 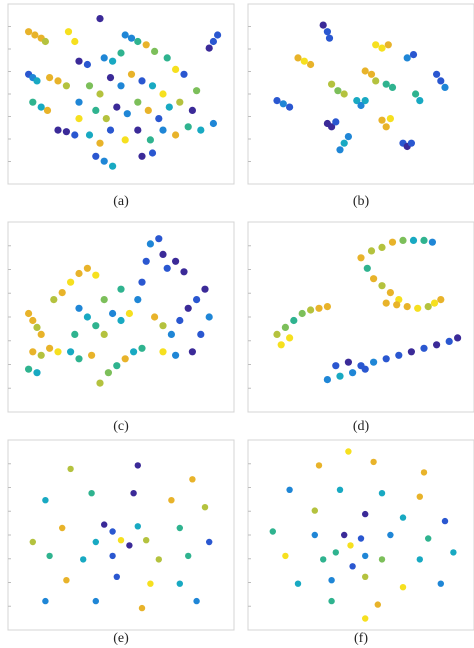 What do you see at coordinates (360, 94) in the screenshot?
I see `panel-b-frame` at bounding box center [360, 94].